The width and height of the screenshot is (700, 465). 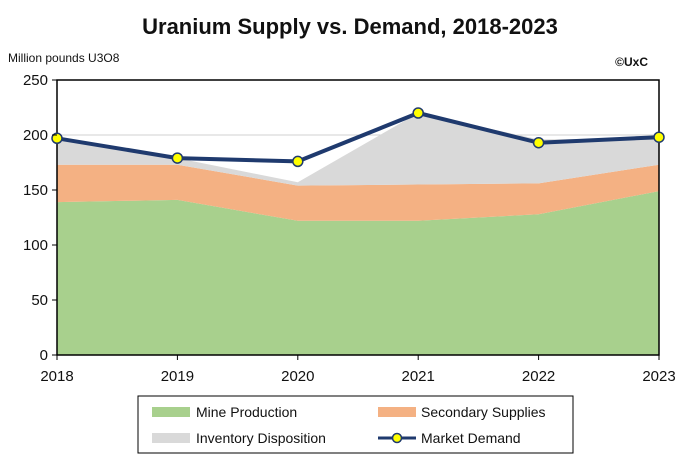 I want to click on legend-label-secondary-supplies: Secondary Supplies, so click(x=483, y=412).